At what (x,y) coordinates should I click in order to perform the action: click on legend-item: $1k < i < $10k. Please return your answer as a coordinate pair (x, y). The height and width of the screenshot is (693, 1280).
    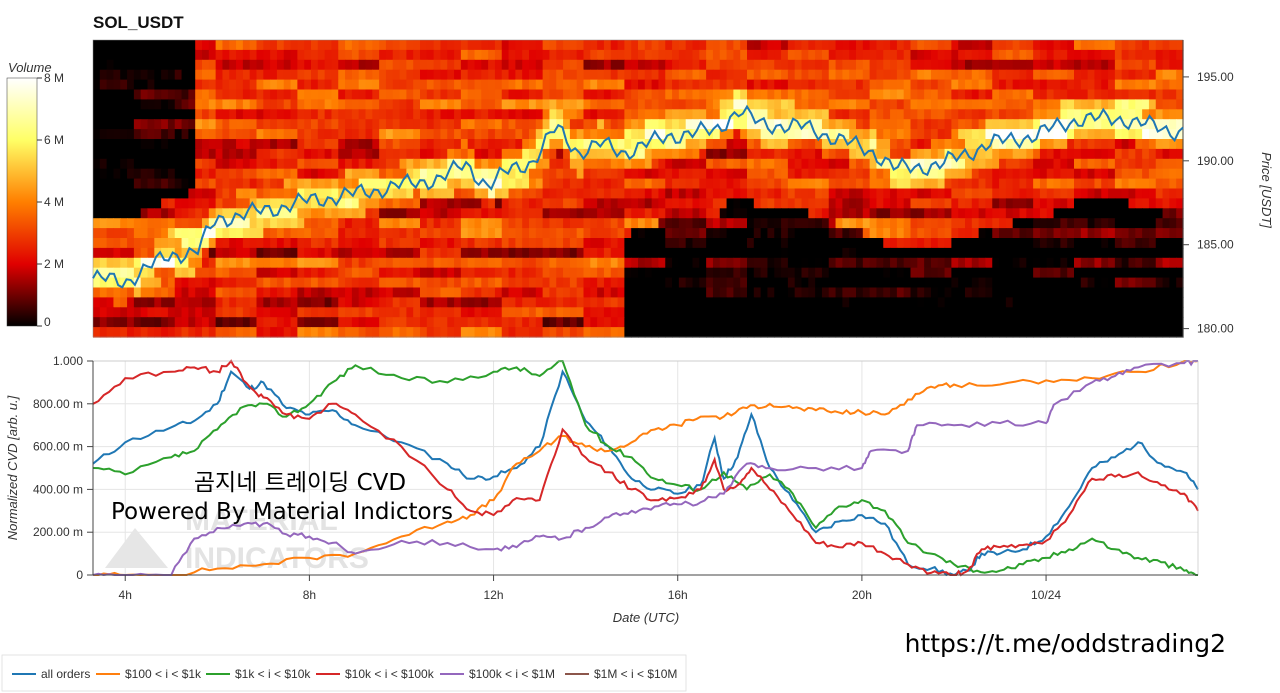
    Looking at the image, I should click on (273, 674).